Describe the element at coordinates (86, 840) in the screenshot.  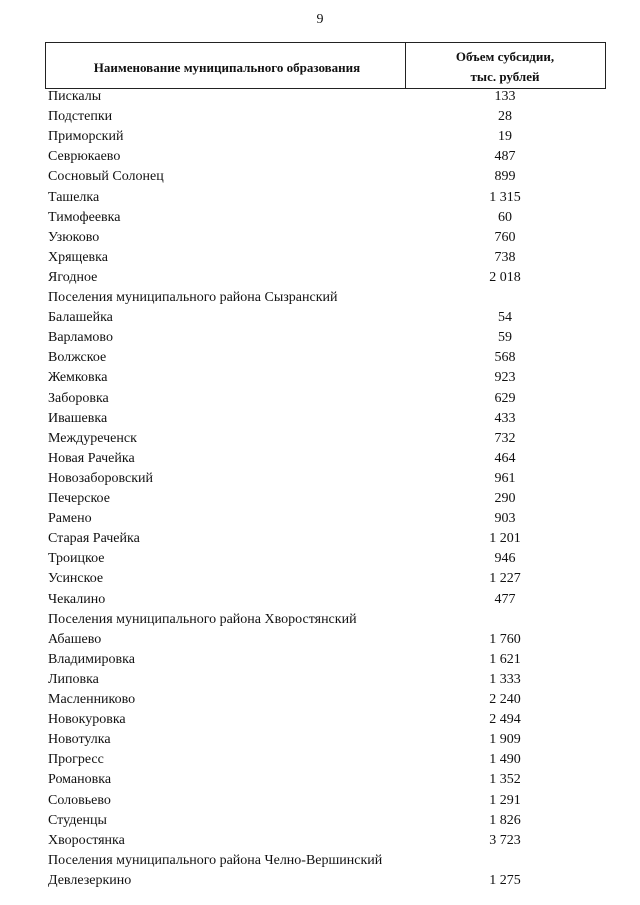
I see `row-name: Хворостянка` at that location.